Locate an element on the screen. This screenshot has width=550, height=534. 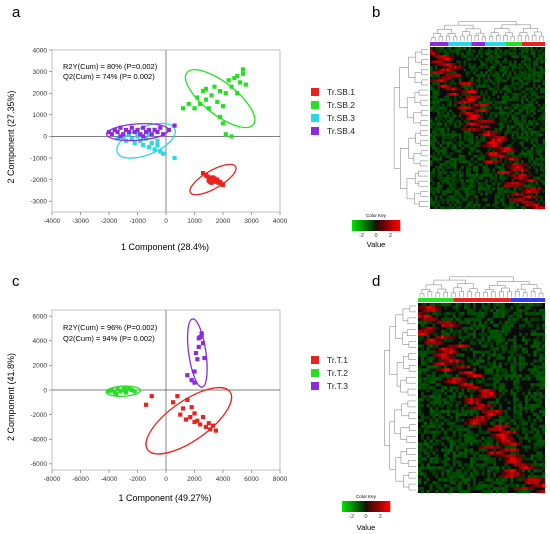
panel-d-column-dendrogram is located at coordinates (533, 294).